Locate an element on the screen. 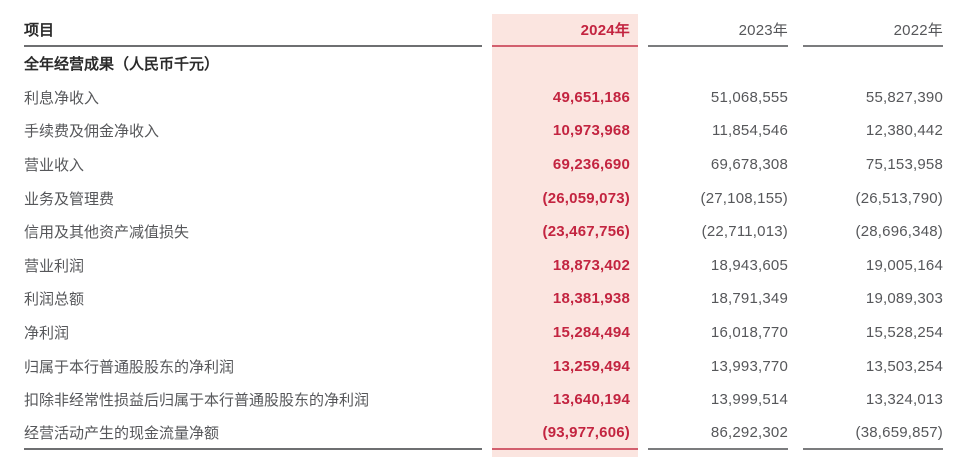  row-label: 手续费及佣金净收入 is located at coordinates (92, 132).